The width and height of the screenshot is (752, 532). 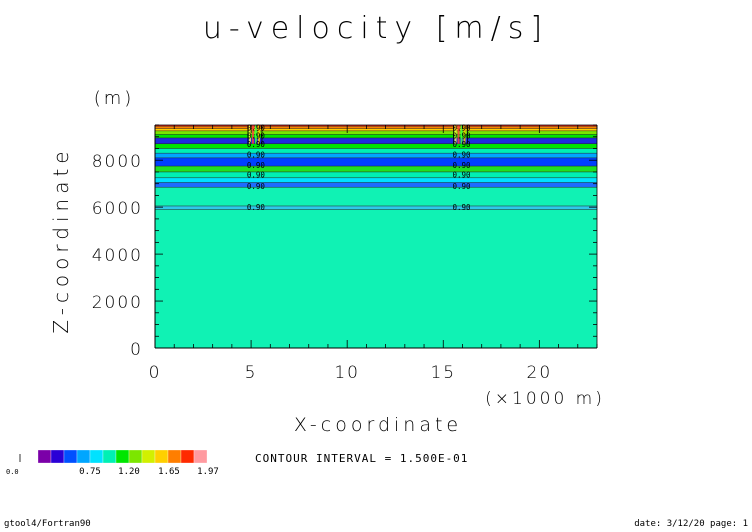 What do you see at coordinates (545, 399) in the screenshot?
I see `x-unit-label: (×1000 m)` at bounding box center [545, 399].